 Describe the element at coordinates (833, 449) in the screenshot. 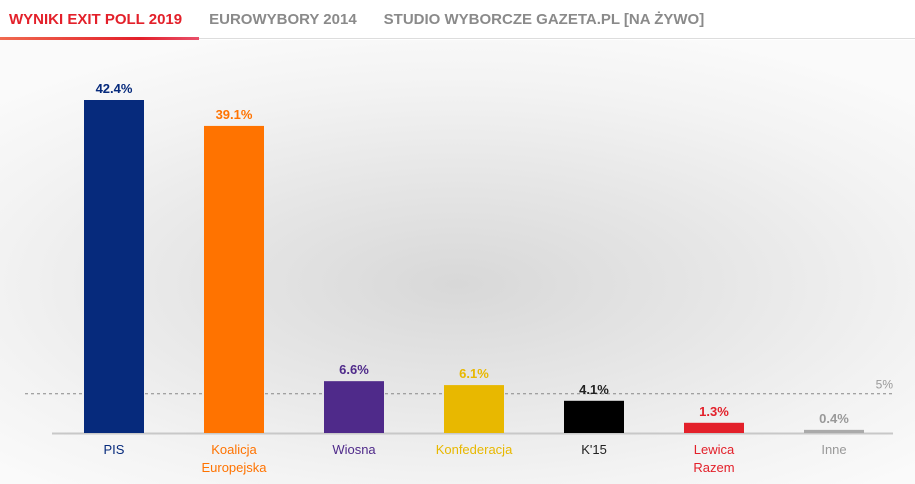

I see `category-label-6: Inne` at that location.